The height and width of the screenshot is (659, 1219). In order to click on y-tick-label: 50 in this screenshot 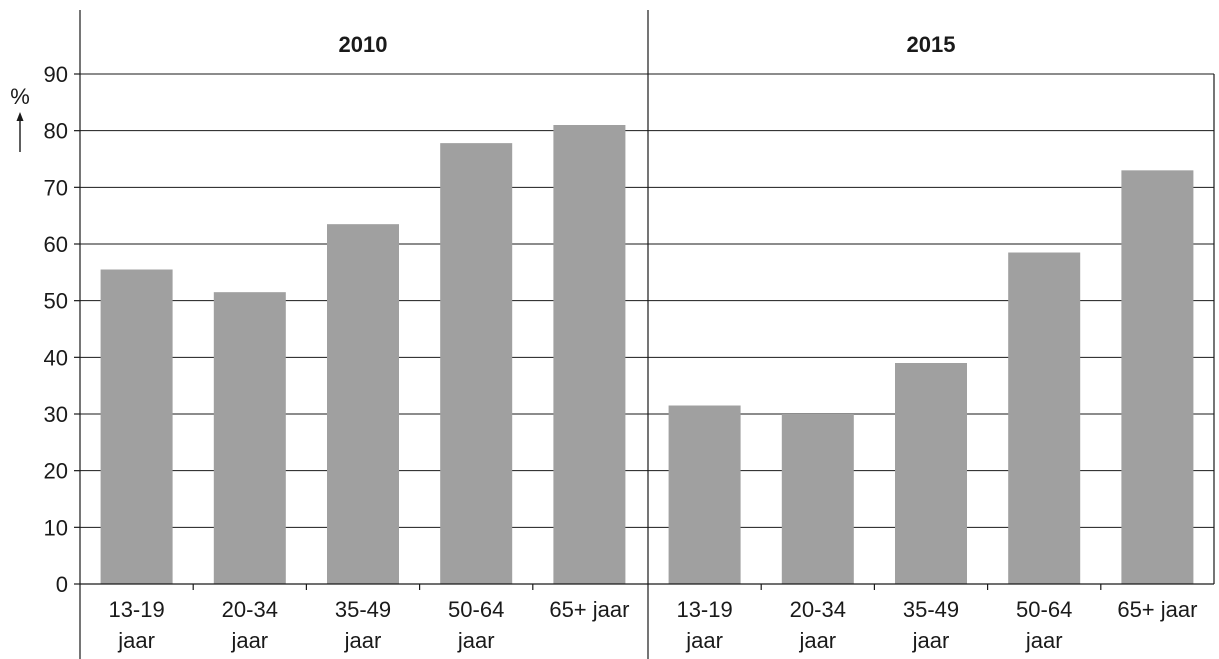, I will do `click(56, 301)`.